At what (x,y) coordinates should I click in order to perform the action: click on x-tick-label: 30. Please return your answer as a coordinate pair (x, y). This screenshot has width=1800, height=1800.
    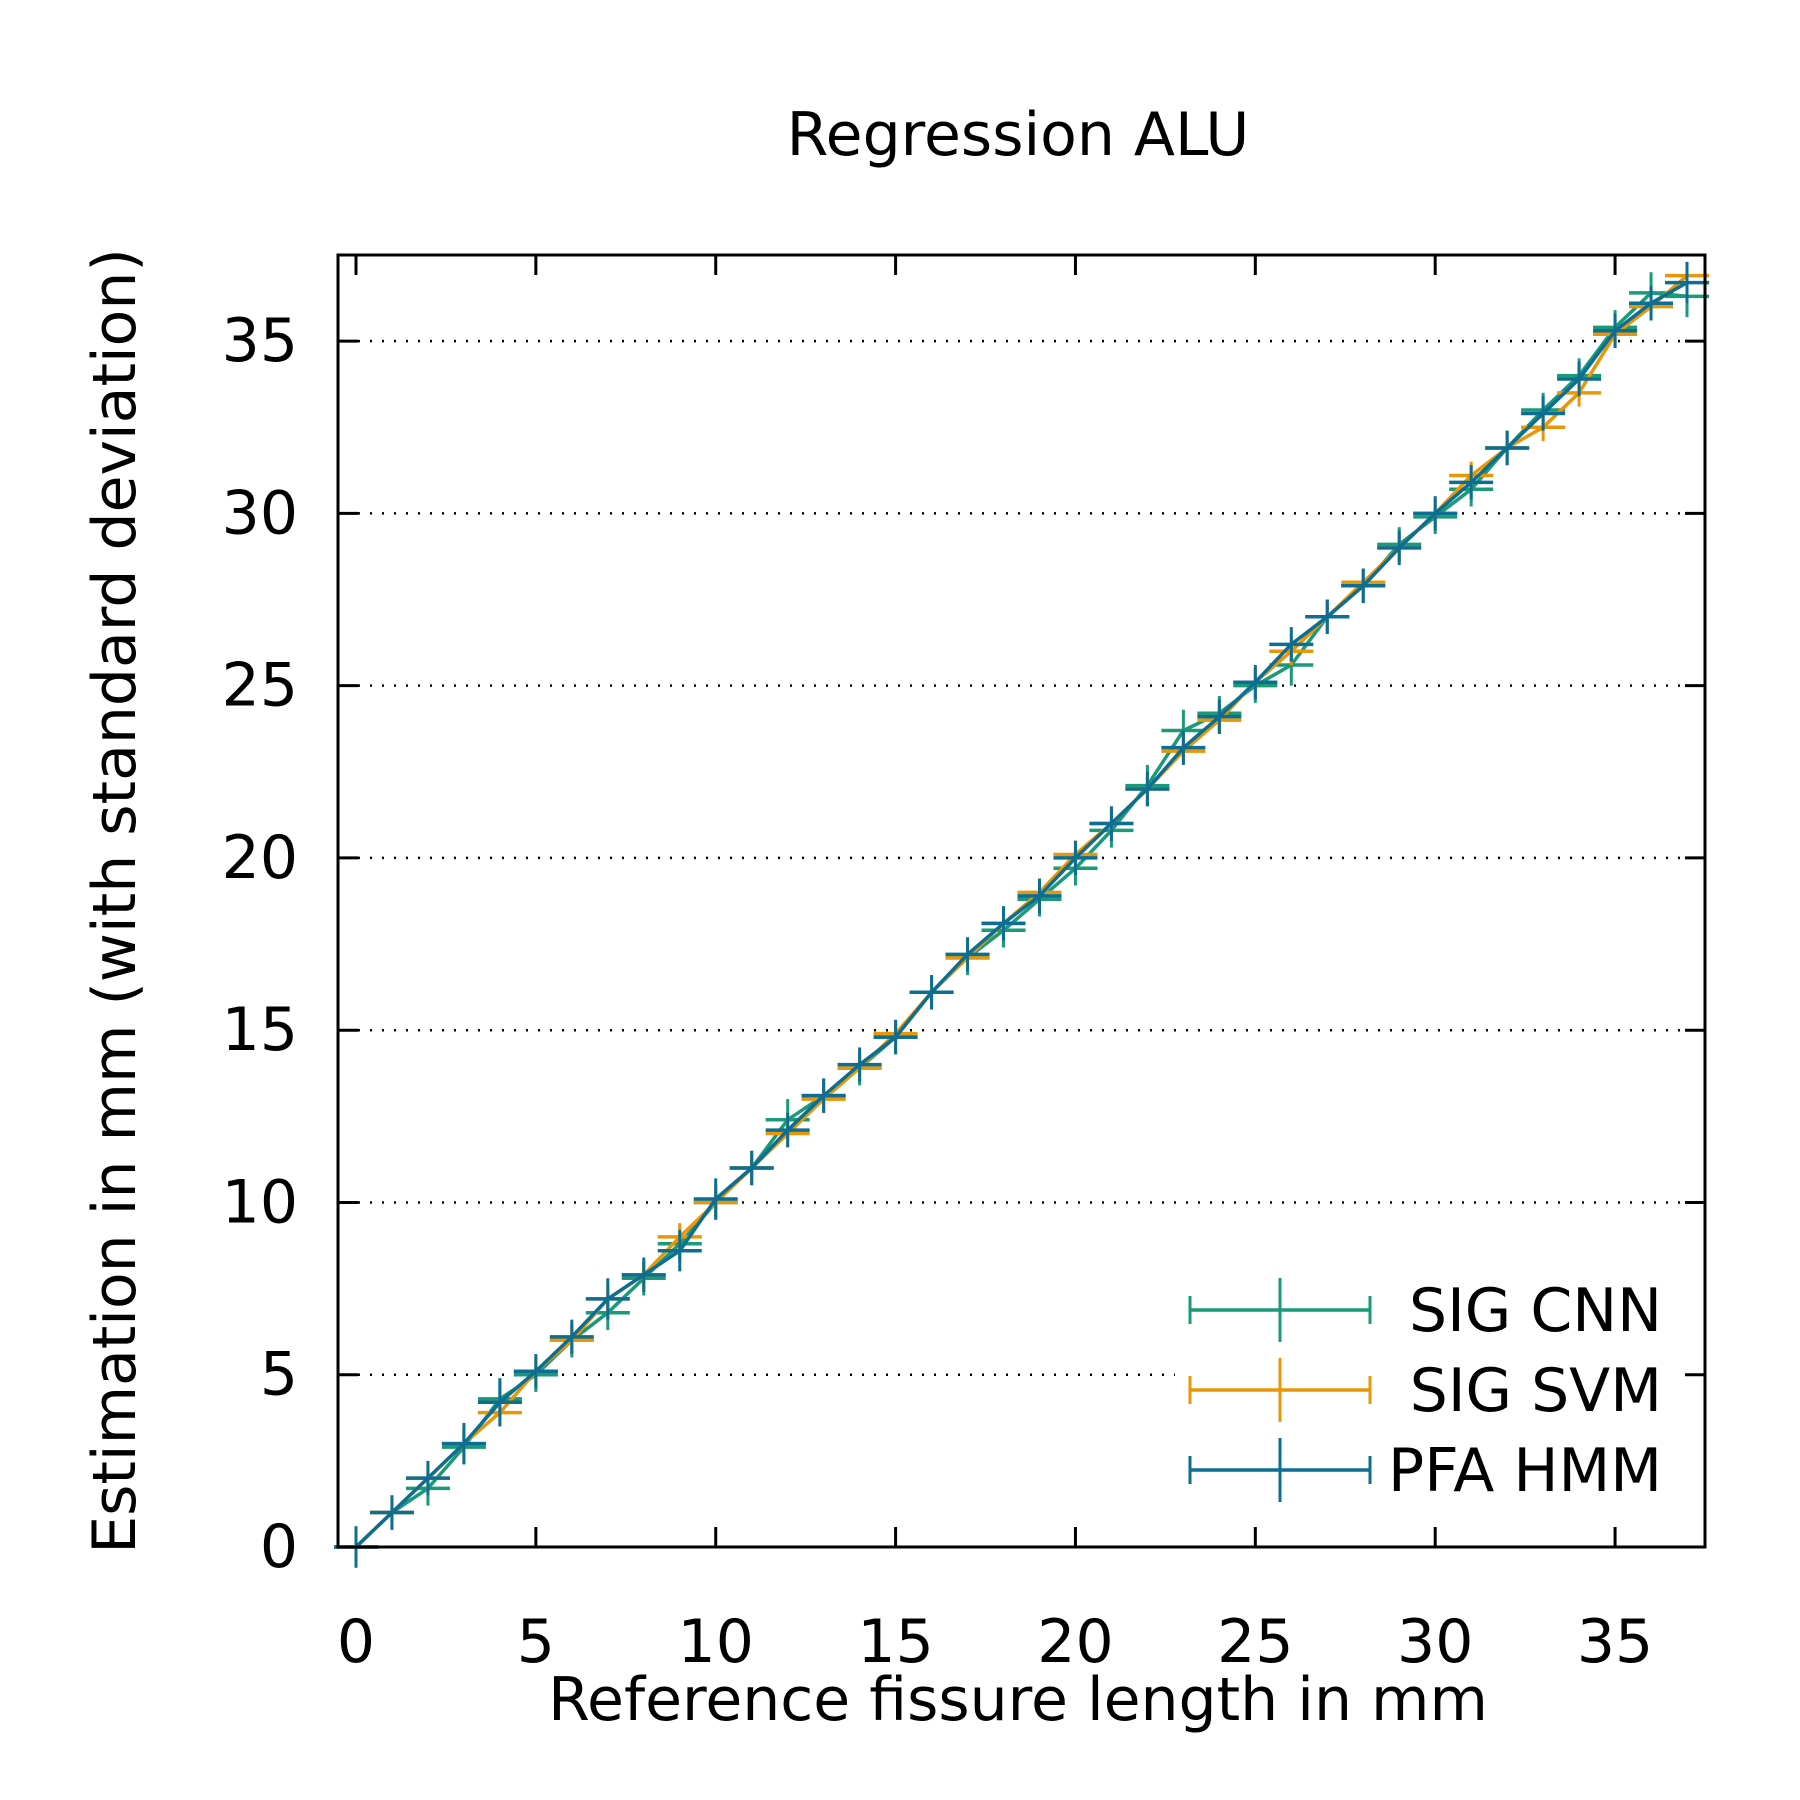
    Looking at the image, I should click on (1435, 1642).